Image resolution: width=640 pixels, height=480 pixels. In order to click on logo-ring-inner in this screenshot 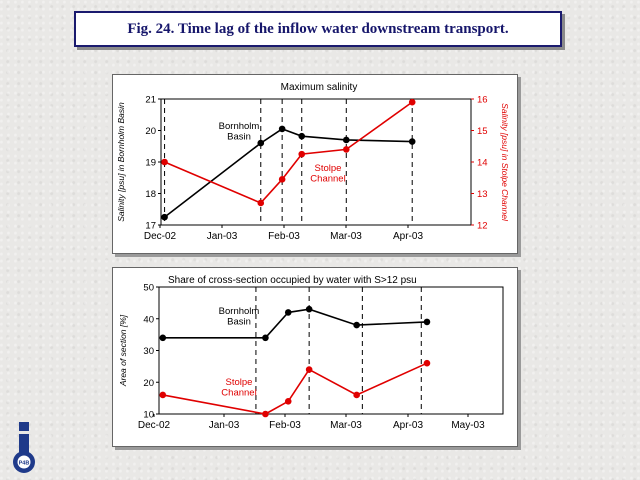, I will do `click(24, 462)`.